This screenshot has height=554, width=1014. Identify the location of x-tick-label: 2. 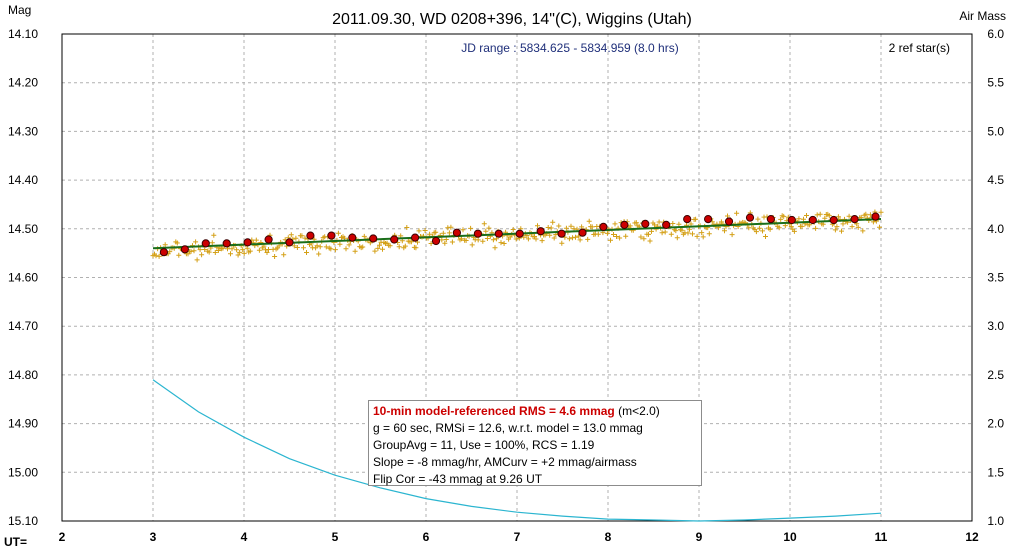
(62, 537).